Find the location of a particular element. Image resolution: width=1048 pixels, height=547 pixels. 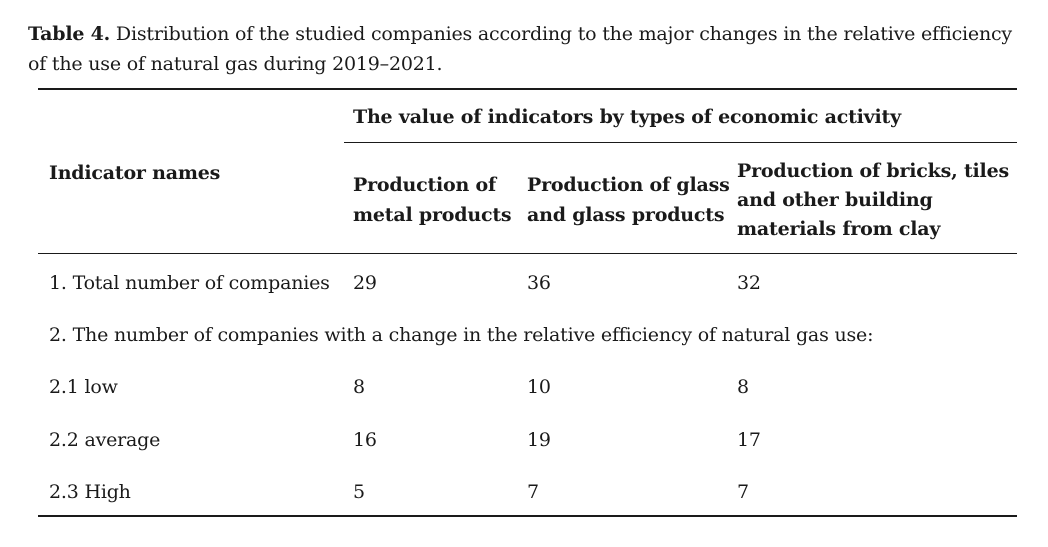

header-bottom-rule is located at coordinates (527, 253).